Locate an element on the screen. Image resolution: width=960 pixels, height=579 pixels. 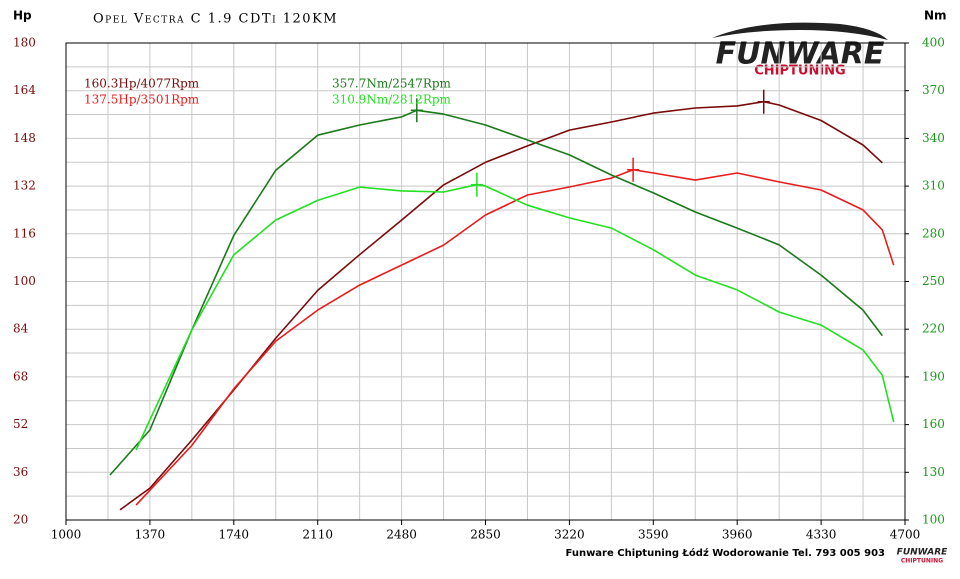
y-tick-label: 116 is located at coordinates (24, 233).